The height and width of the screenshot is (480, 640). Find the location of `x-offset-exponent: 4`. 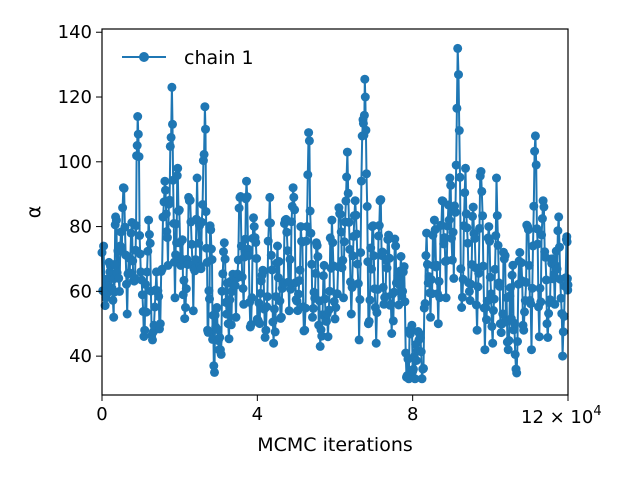

x-offset-exponent: 4 is located at coordinates (597, 411).